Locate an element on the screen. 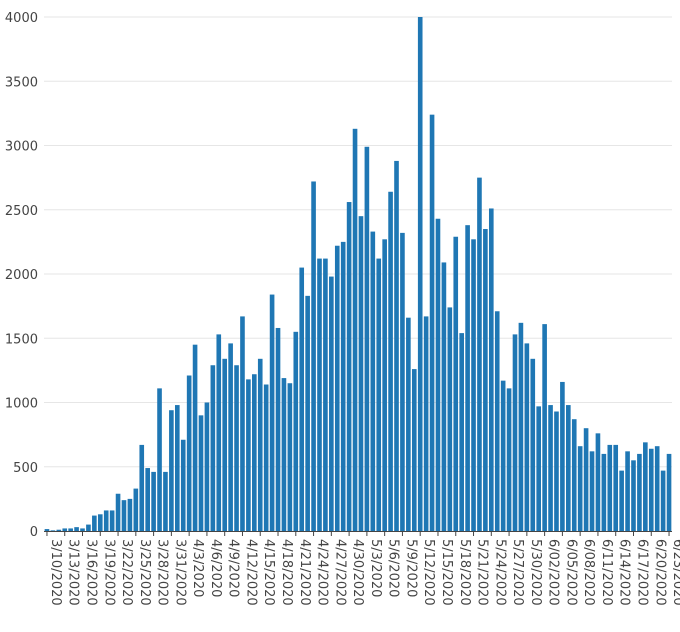  y-axis-ticks: 0 500 1000 1500 2000 2500 3000 3500 4000 is located at coordinates (21, 275).